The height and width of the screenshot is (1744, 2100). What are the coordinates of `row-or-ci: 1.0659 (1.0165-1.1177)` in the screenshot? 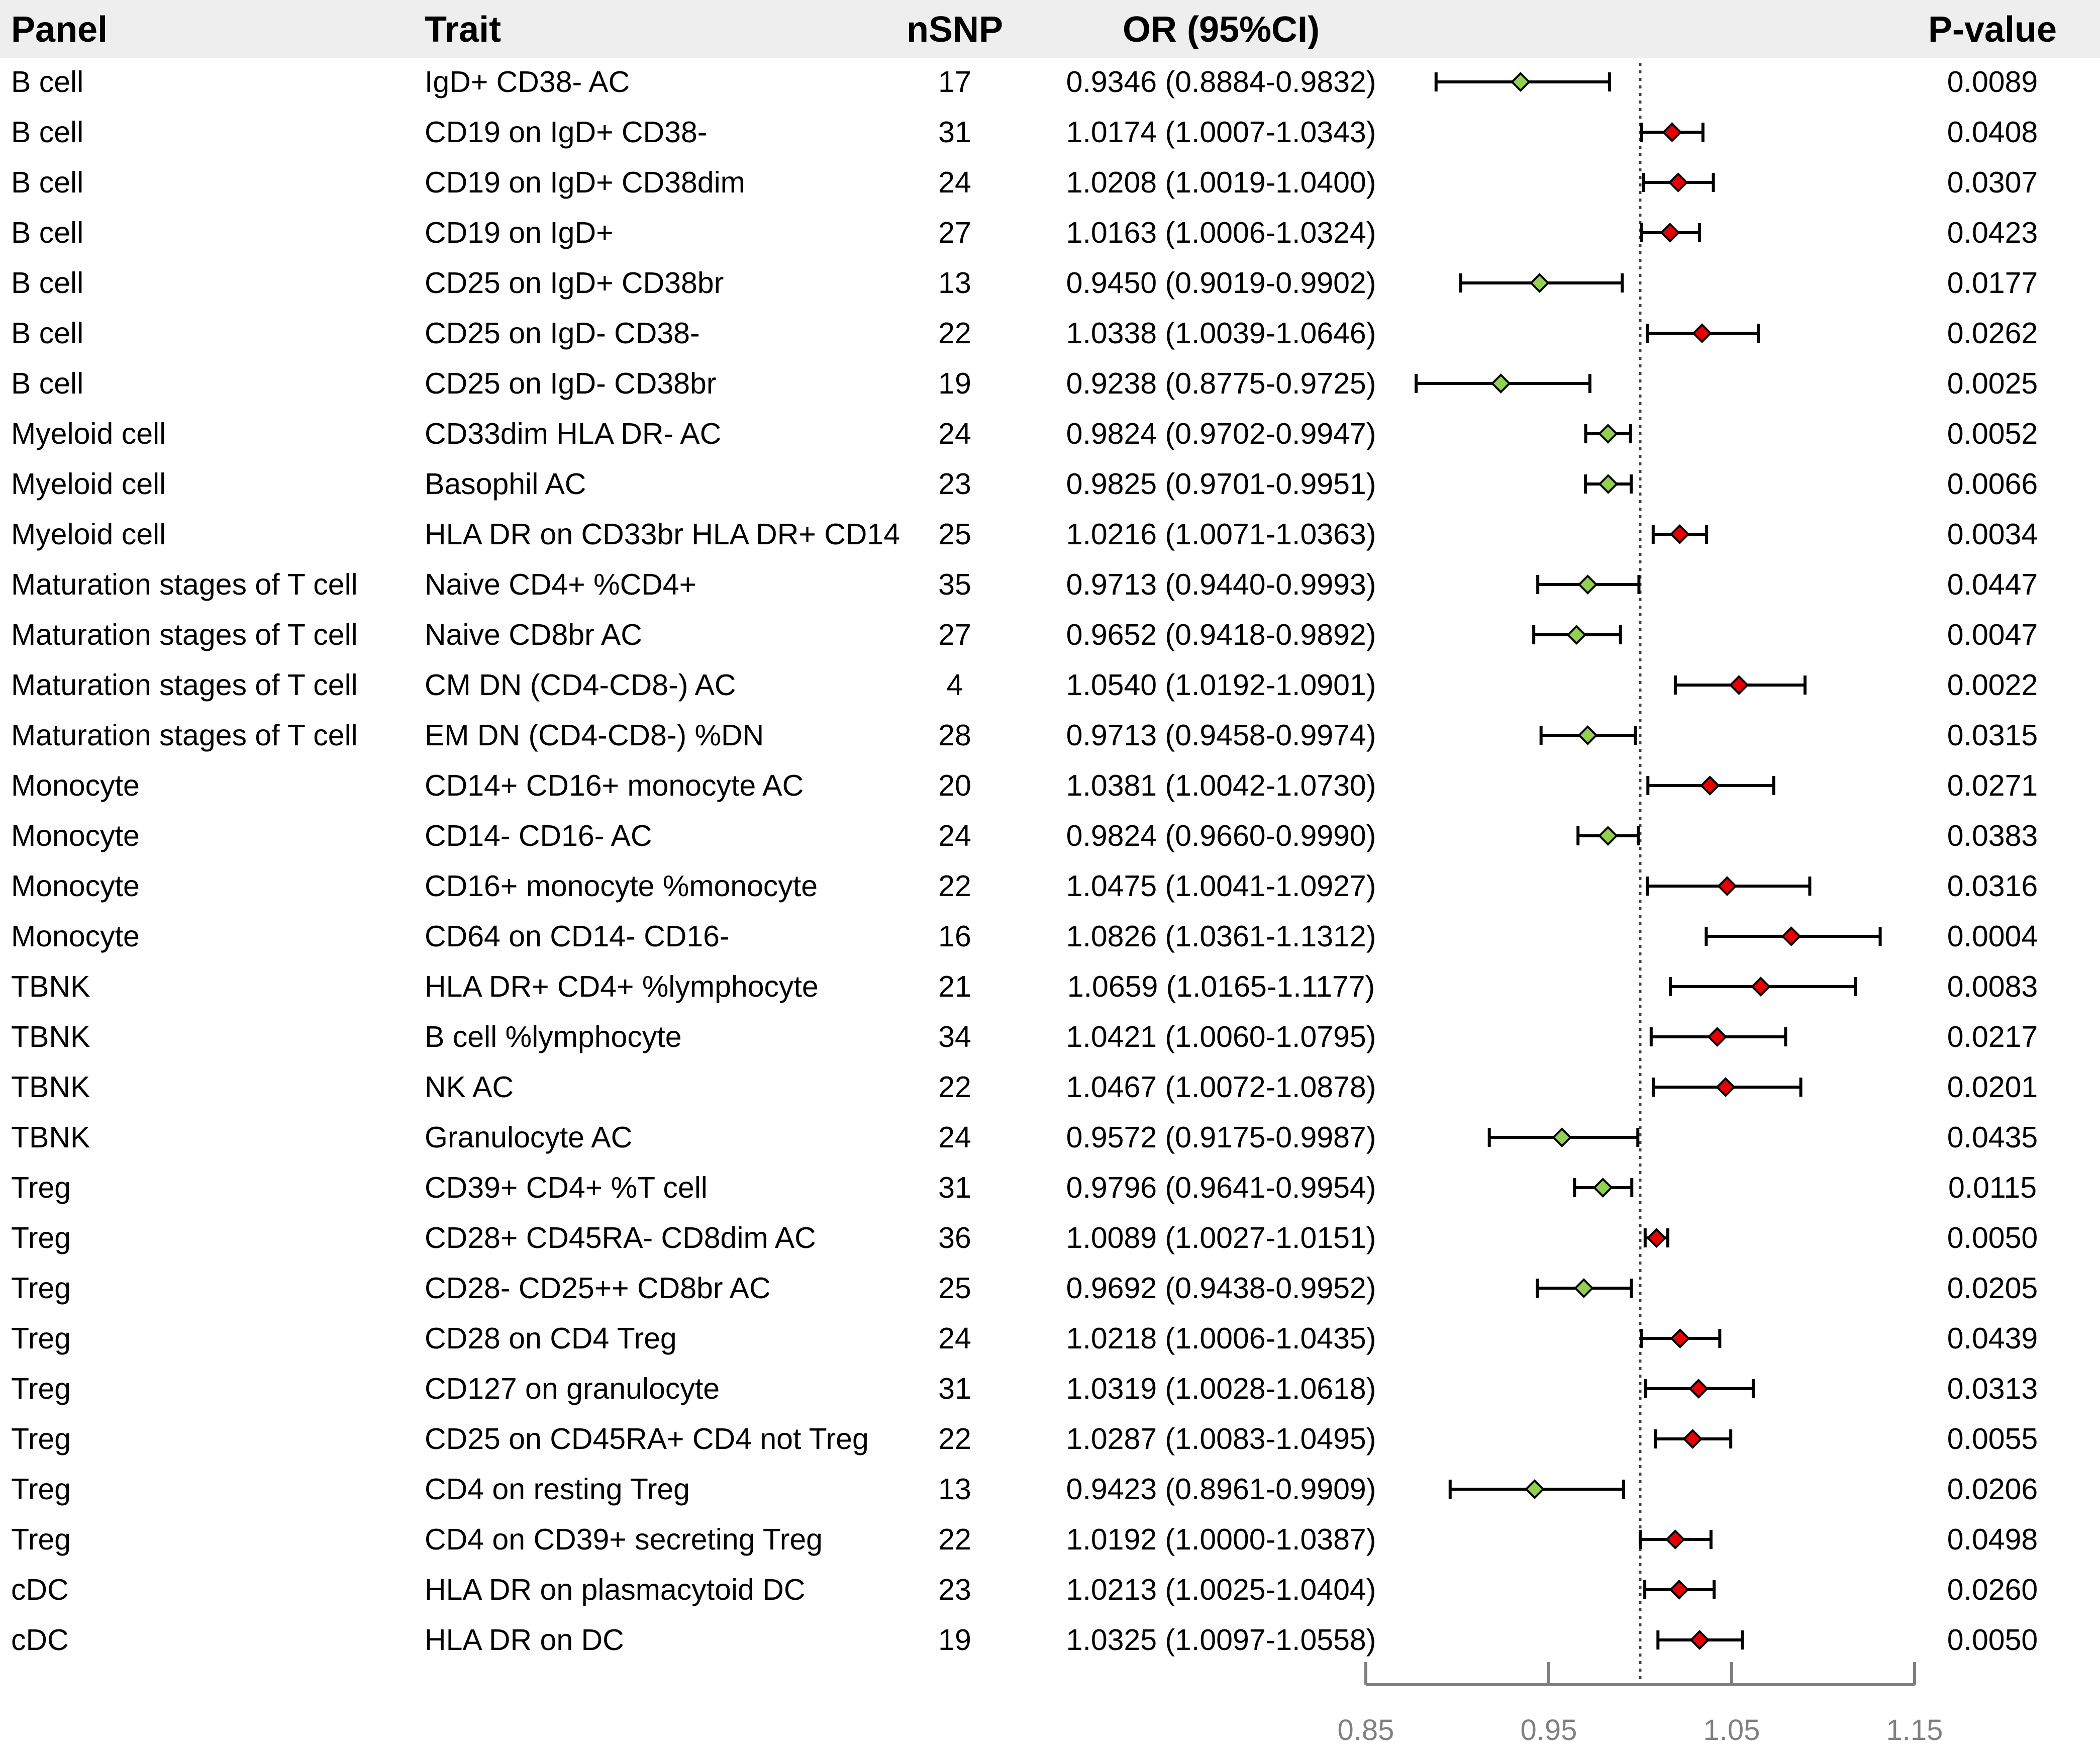 It's located at (1221, 987).